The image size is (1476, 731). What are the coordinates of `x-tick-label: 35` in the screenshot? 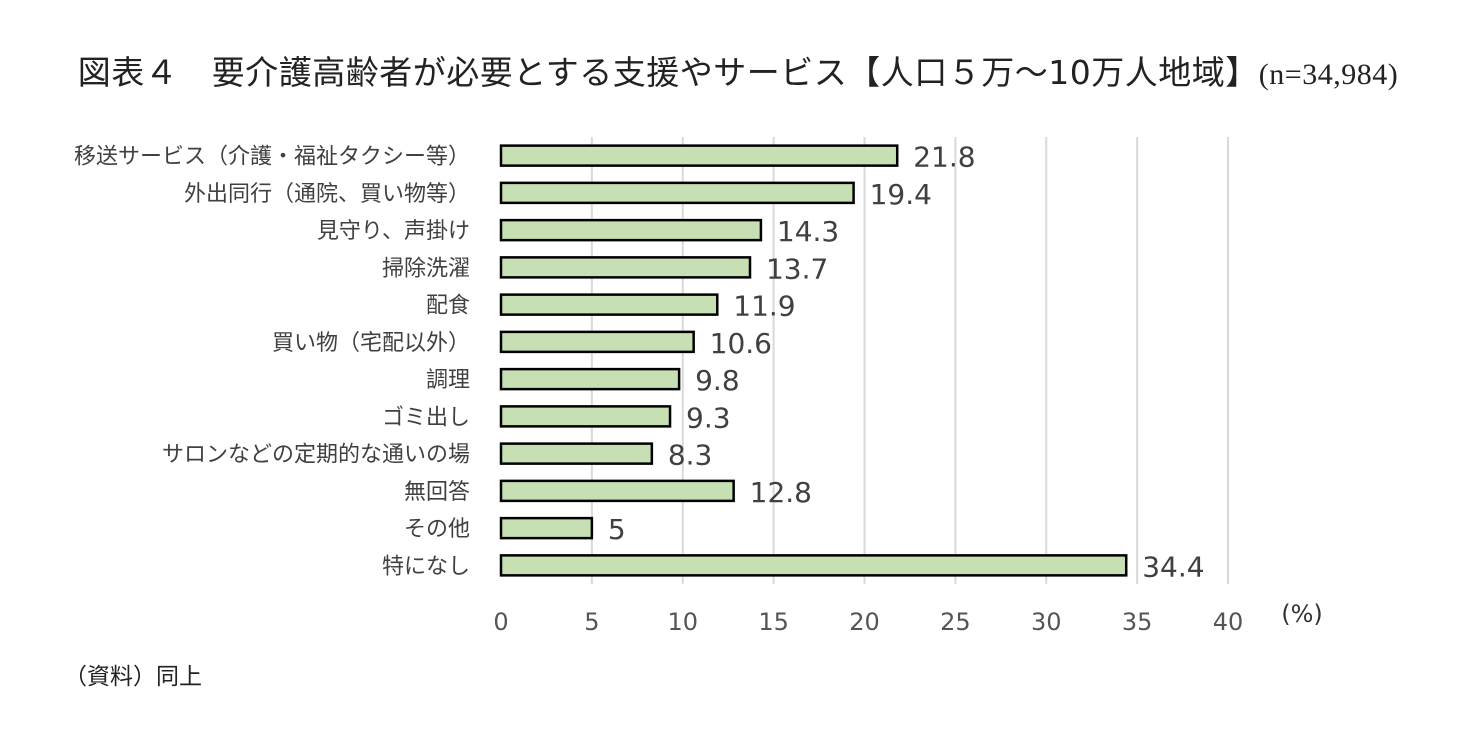 It's located at (1137, 622).